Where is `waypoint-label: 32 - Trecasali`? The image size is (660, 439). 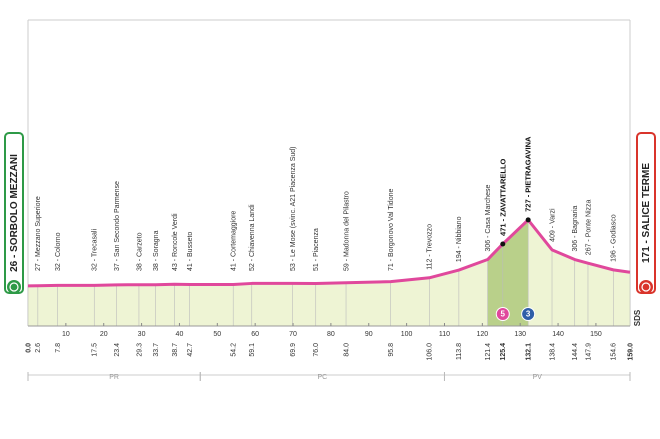
waypoint-label: 32 - Trecasali is located at coordinates (95, 250).